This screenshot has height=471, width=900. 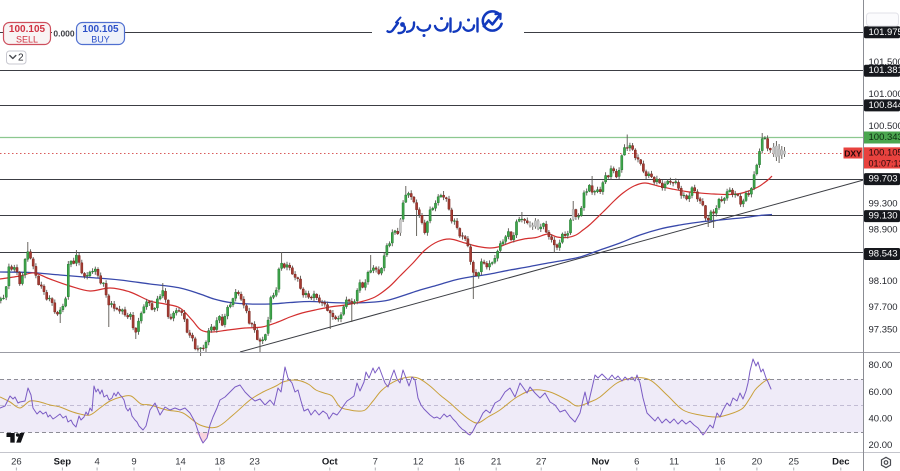 I want to click on svg-text: 101.975, so click(x=884, y=32).